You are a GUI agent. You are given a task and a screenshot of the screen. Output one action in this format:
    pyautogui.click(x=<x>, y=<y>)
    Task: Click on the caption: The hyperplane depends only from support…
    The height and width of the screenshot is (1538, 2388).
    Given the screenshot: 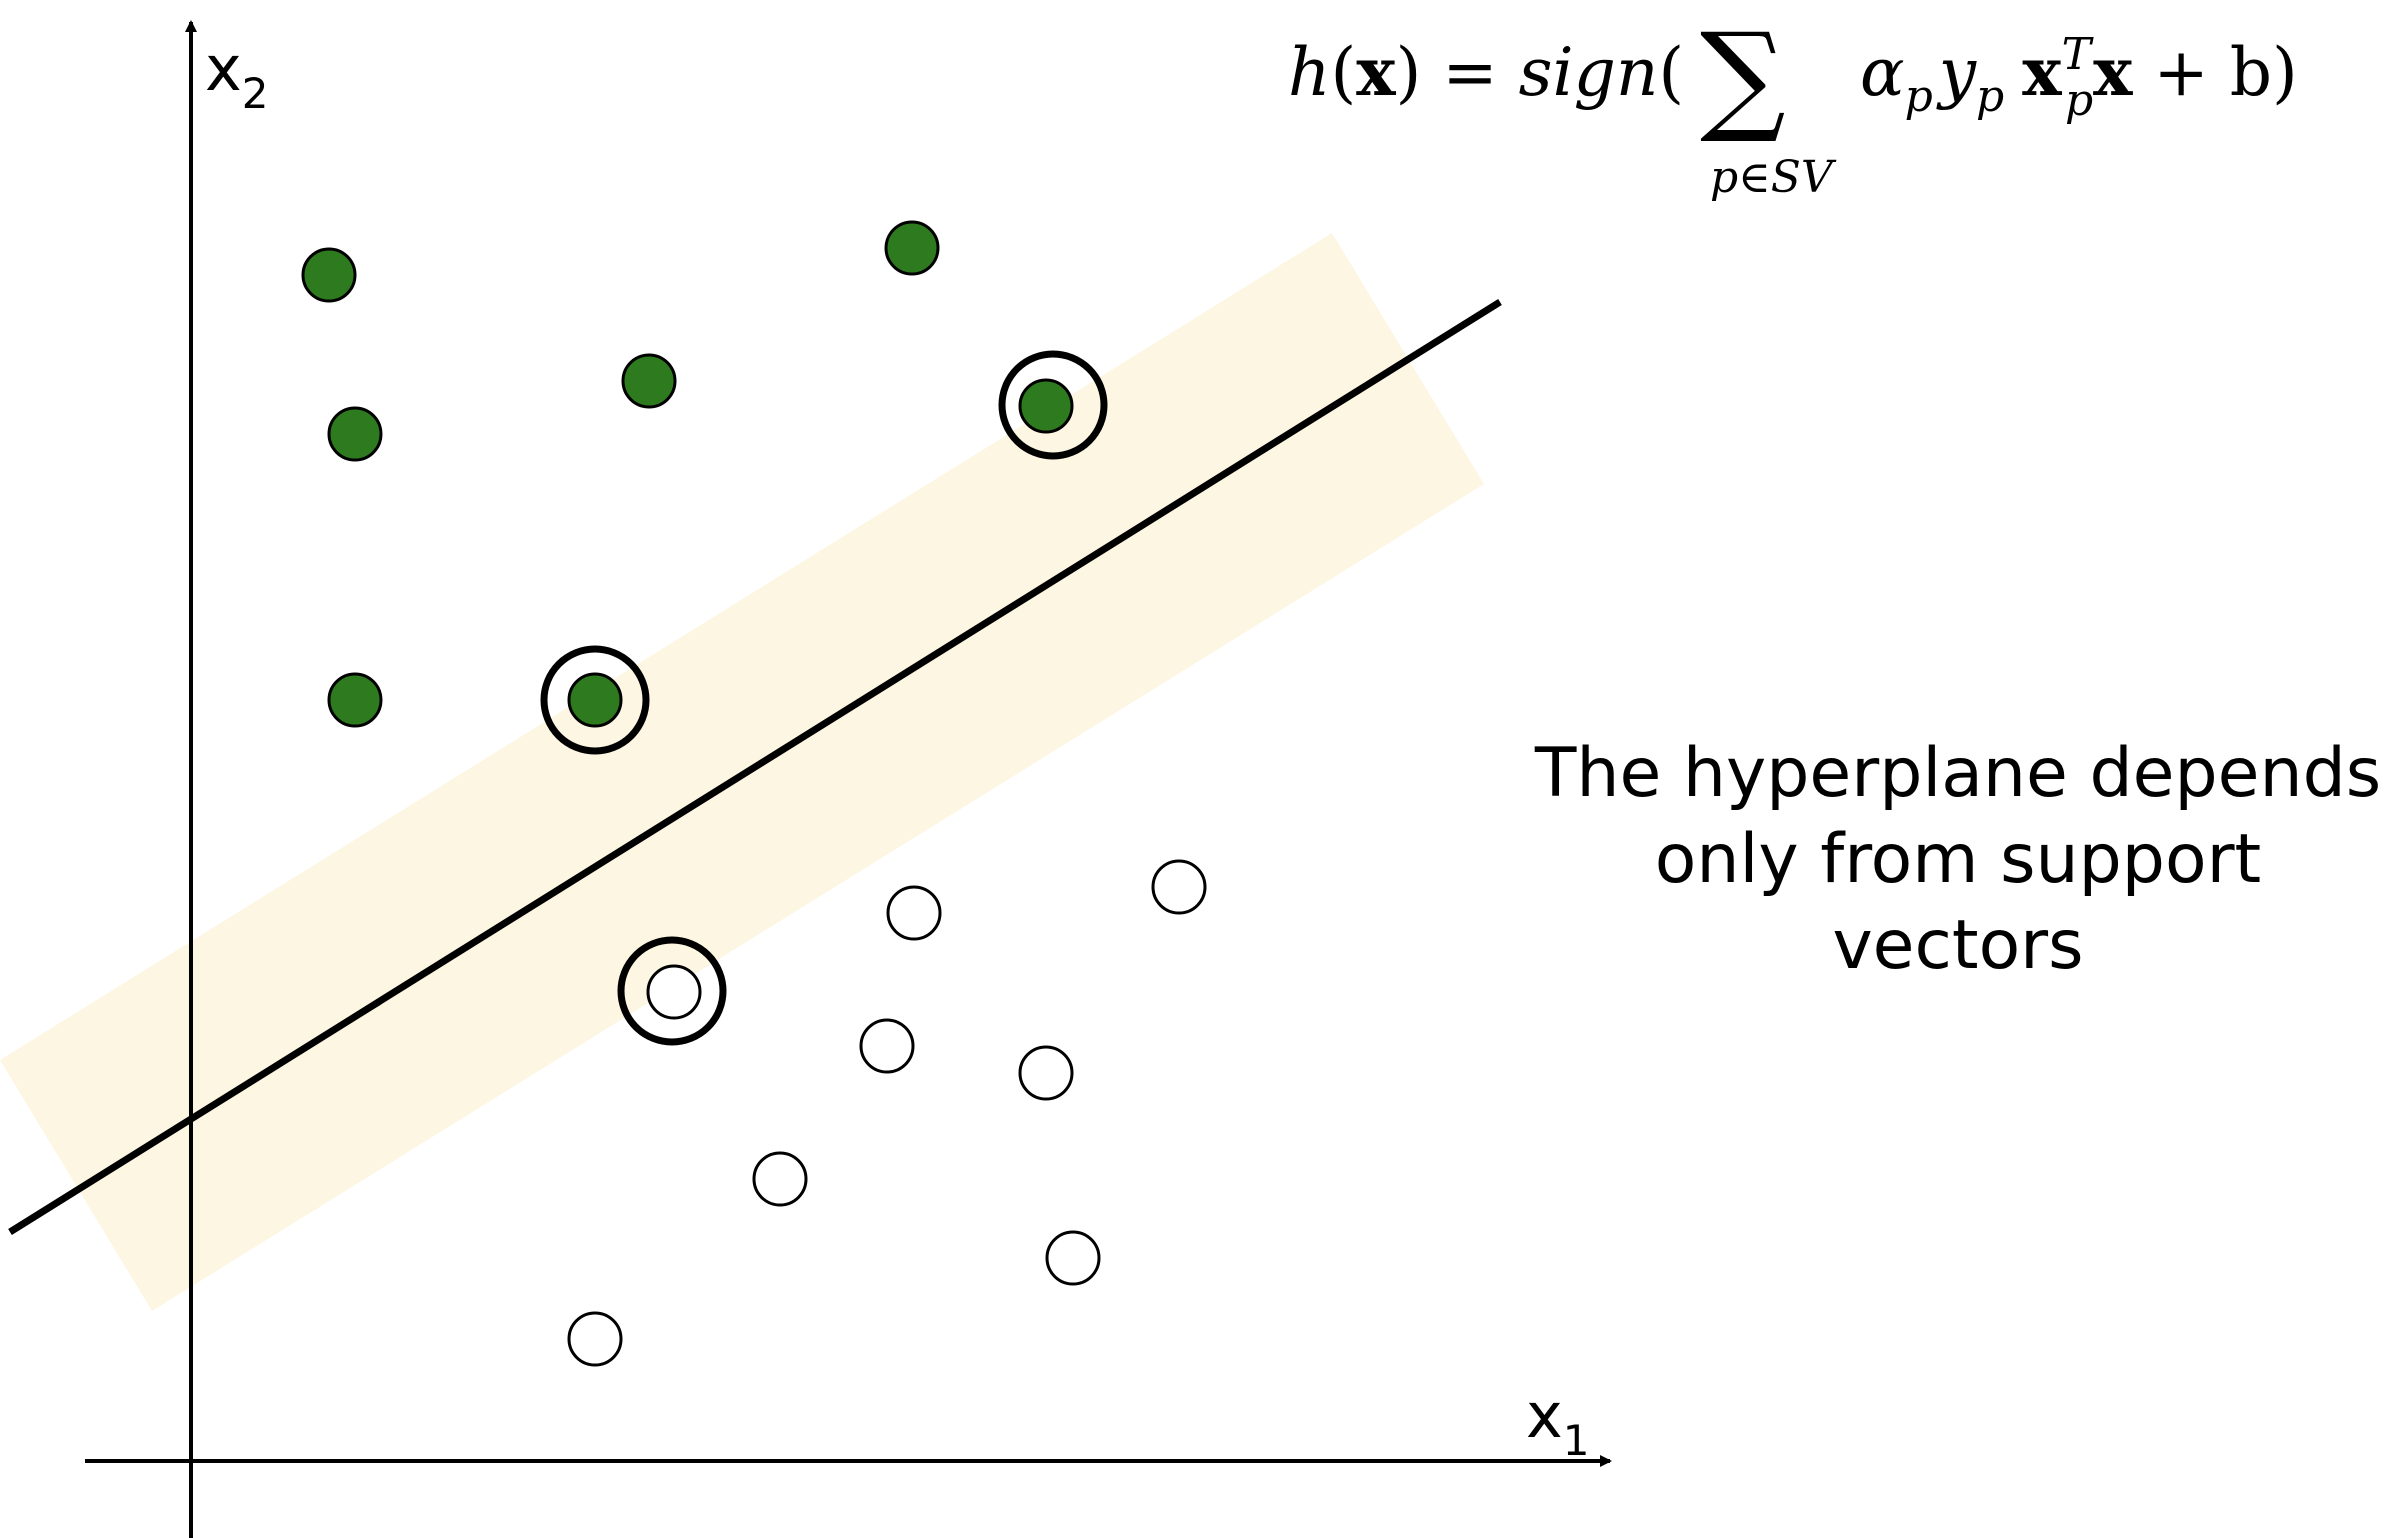 What is the action you would take?
    pyautogui.click(x=1957, y=859)
    